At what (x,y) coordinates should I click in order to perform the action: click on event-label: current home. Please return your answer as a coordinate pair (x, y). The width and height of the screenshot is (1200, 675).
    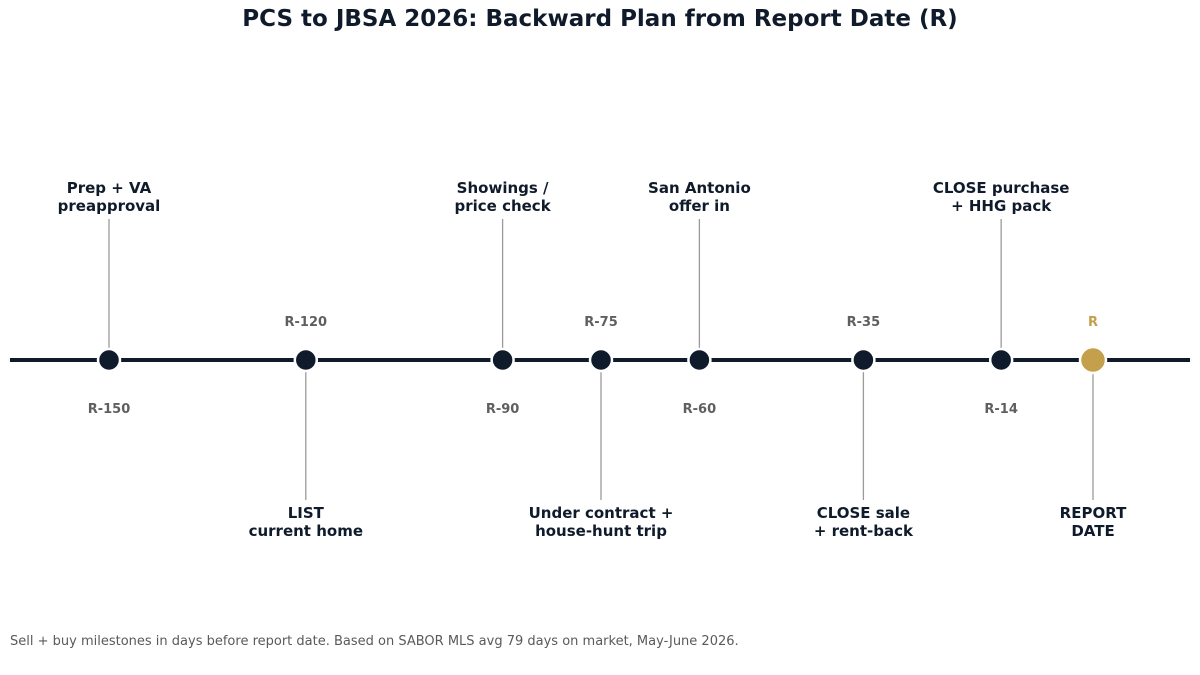
    Looking at the image, I should click on (306, 531).